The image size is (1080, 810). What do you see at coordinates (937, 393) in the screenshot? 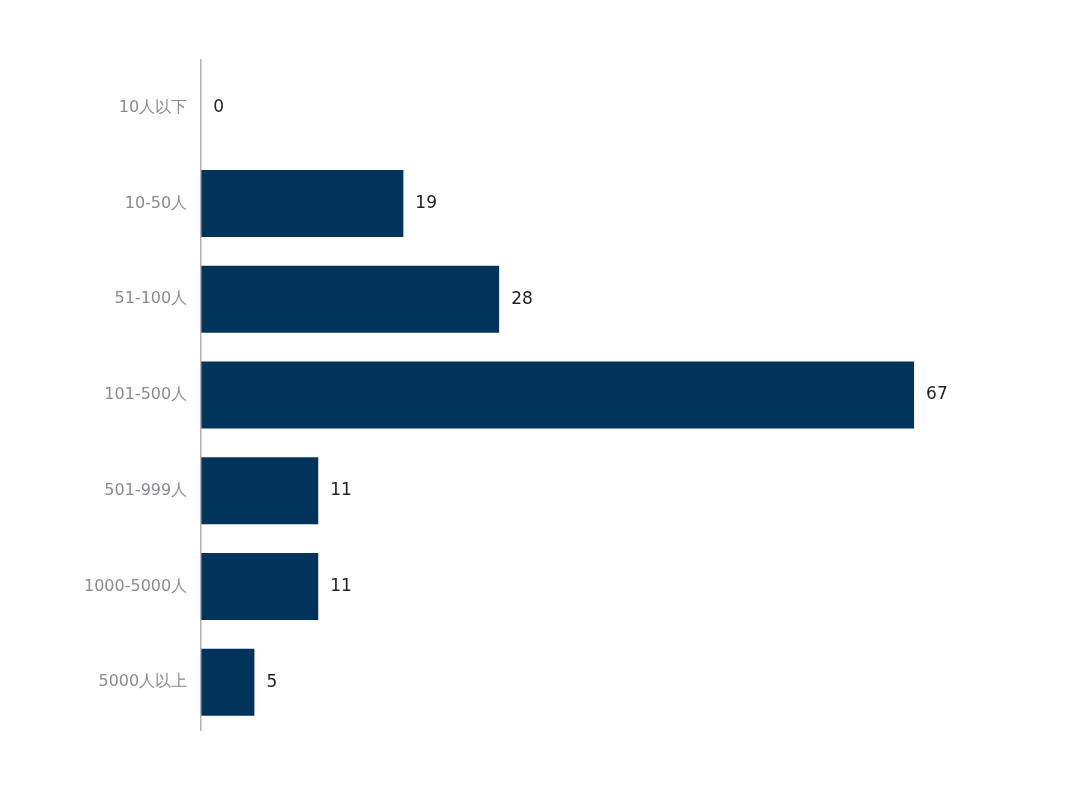
I see `data-label: 67` at bounding box center [937, 393].